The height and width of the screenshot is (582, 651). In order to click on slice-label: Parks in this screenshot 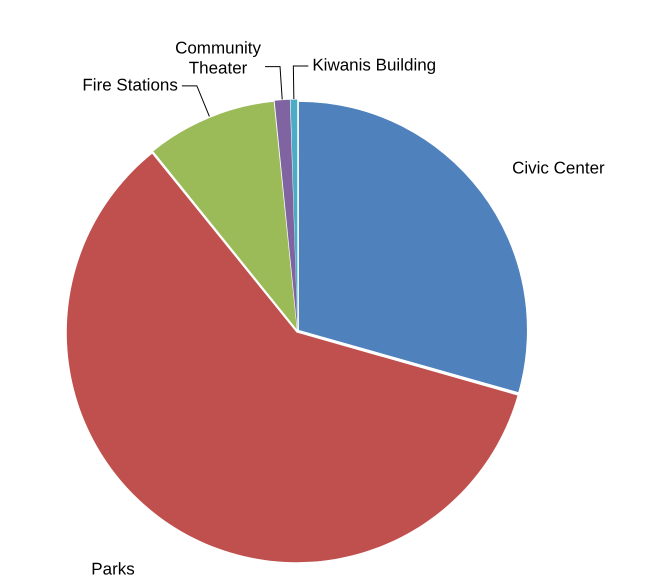, I will do `click(113, 569)`.